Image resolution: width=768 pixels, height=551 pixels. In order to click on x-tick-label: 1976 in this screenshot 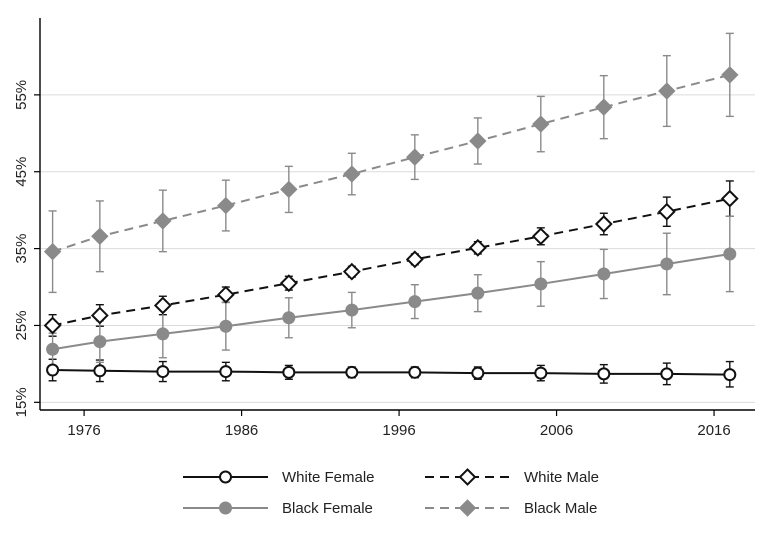, I will do `click(83, 430)`.